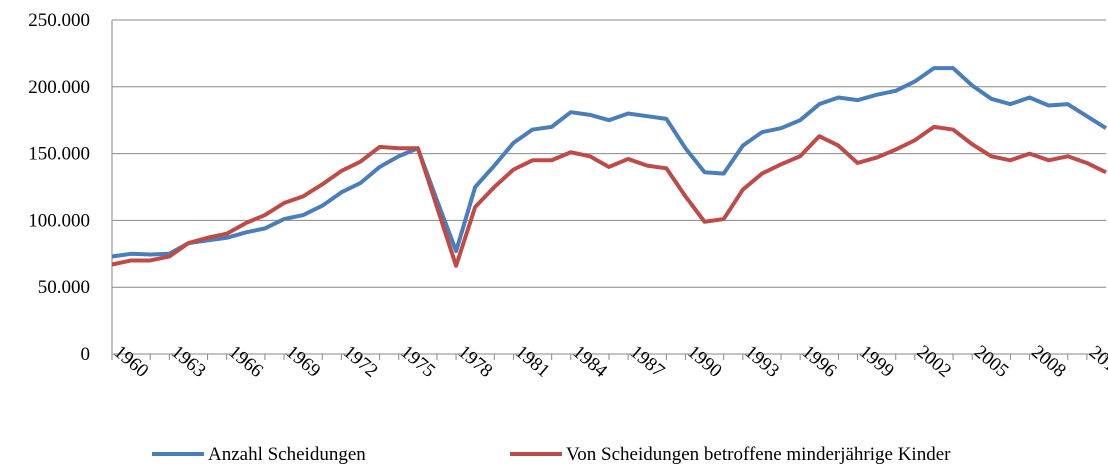  Describe the element at coordinates (991, 361) in the screenshot. I see `x-tick-label: 2005` at that location.